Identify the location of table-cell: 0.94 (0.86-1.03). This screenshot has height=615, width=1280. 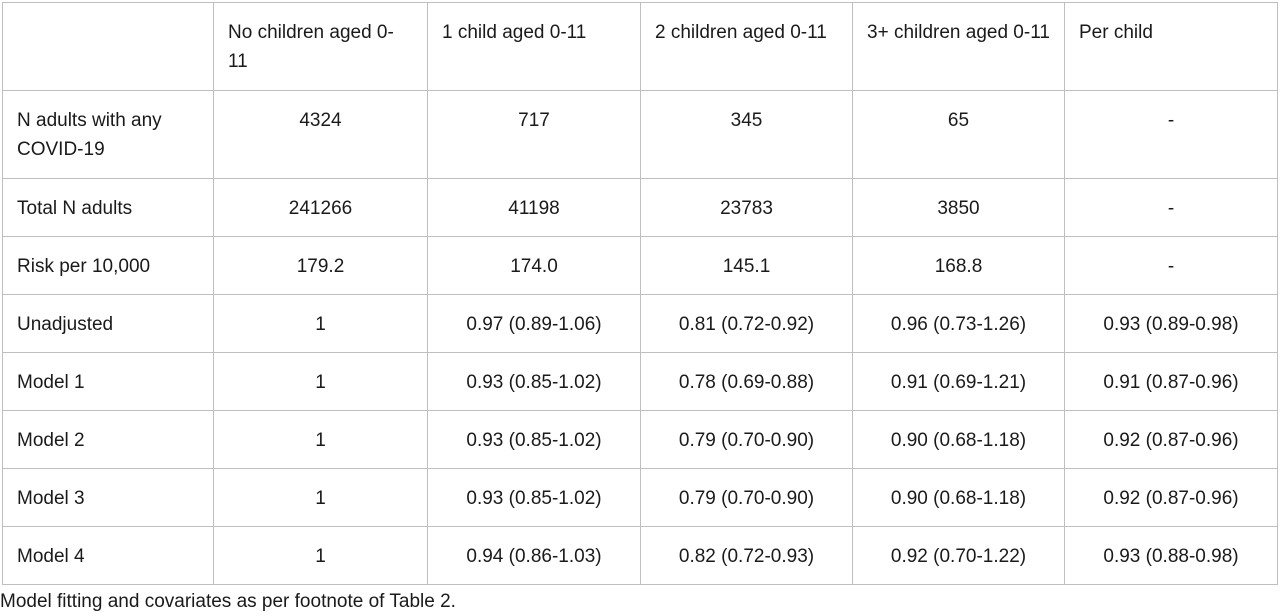
(534, 555).